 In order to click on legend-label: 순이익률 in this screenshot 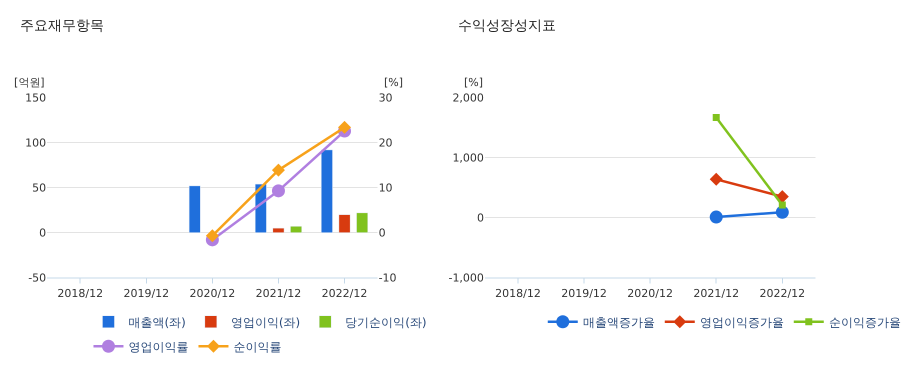, I will do `click(257, 347)`.